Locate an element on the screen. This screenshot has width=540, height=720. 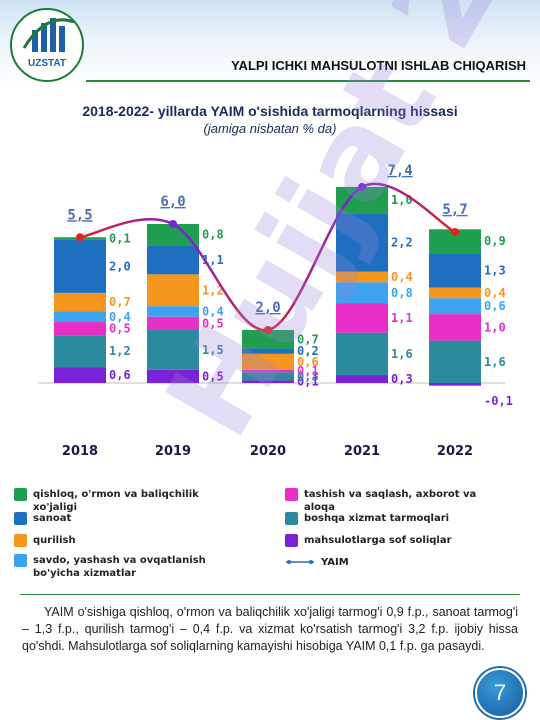
x-tick-label-2019: 2019 is located at coordinates (173, 451).